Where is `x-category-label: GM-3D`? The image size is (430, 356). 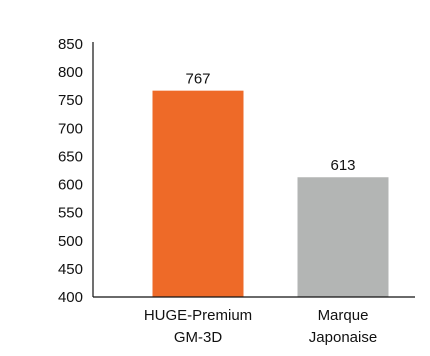 x-category-label: GM-3D is located at coordinates (198, 337).